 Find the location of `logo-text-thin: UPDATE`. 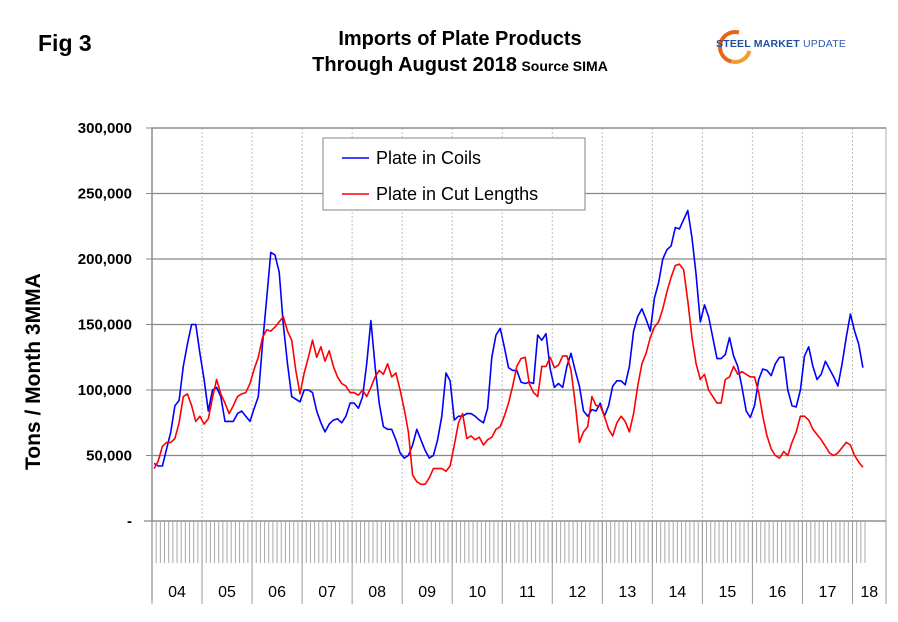

logo-text-thin: UPDATE is located at coordinates (825, 44).